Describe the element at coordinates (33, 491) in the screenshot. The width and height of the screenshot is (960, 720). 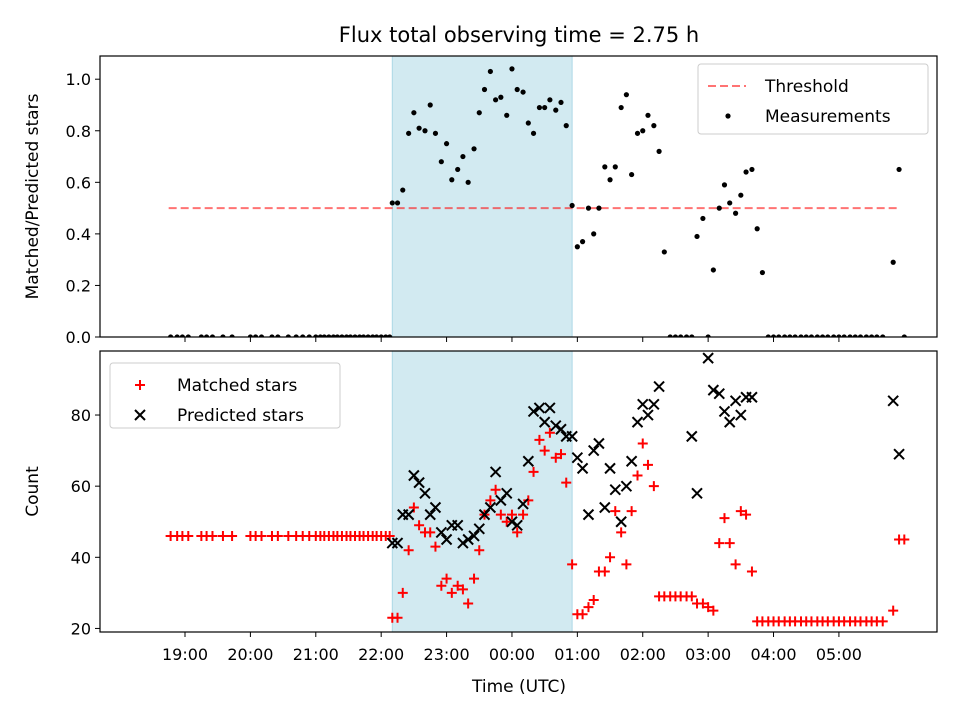
I see `y-axis-label: Count` at that location.